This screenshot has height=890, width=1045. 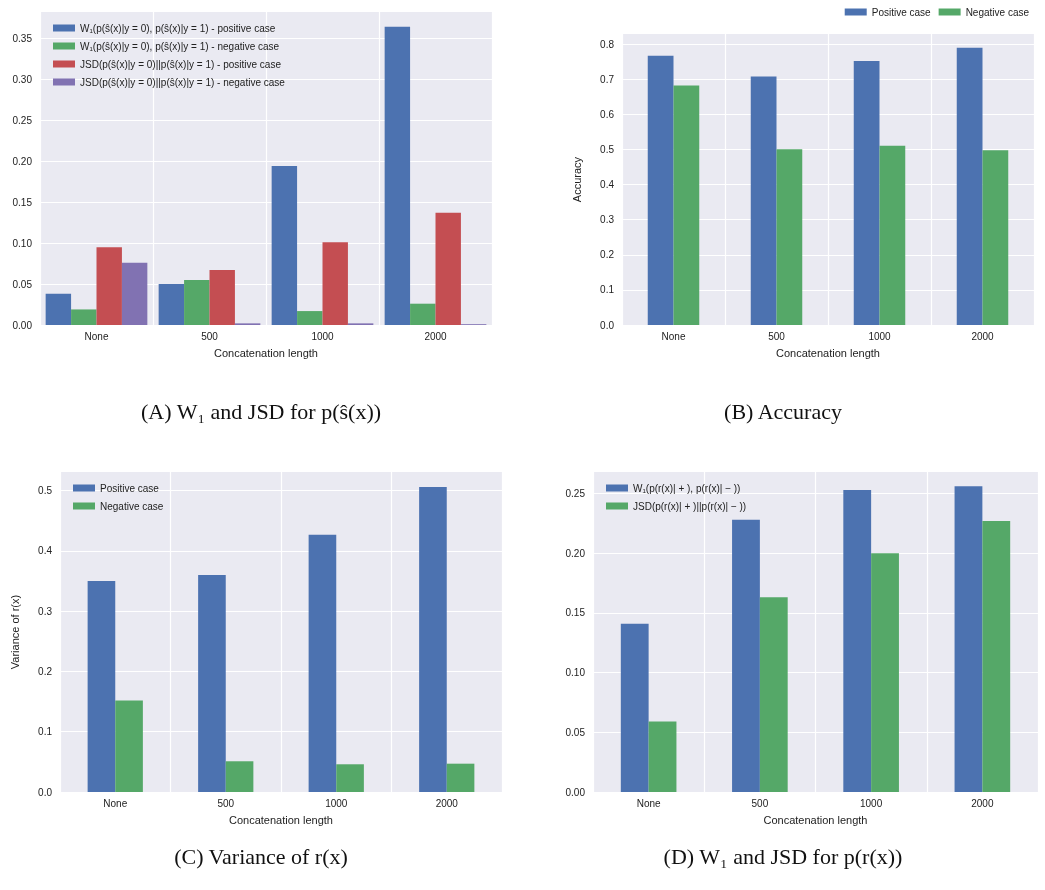 What do you see at coordinates (607, 290) in the screenshot?
I see `y-tick-label: 0.1` at bounding box center [607, 290].